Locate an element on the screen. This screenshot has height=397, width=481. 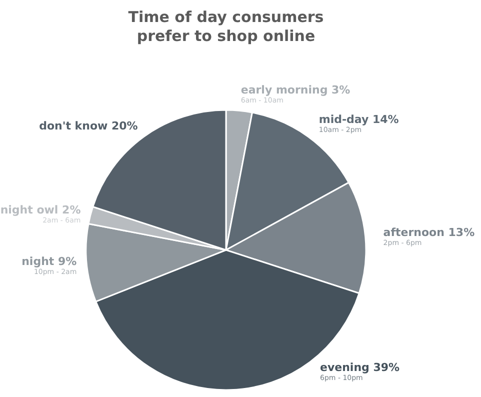
slice-label: early morning 3% is located at coordinates (295, 90).